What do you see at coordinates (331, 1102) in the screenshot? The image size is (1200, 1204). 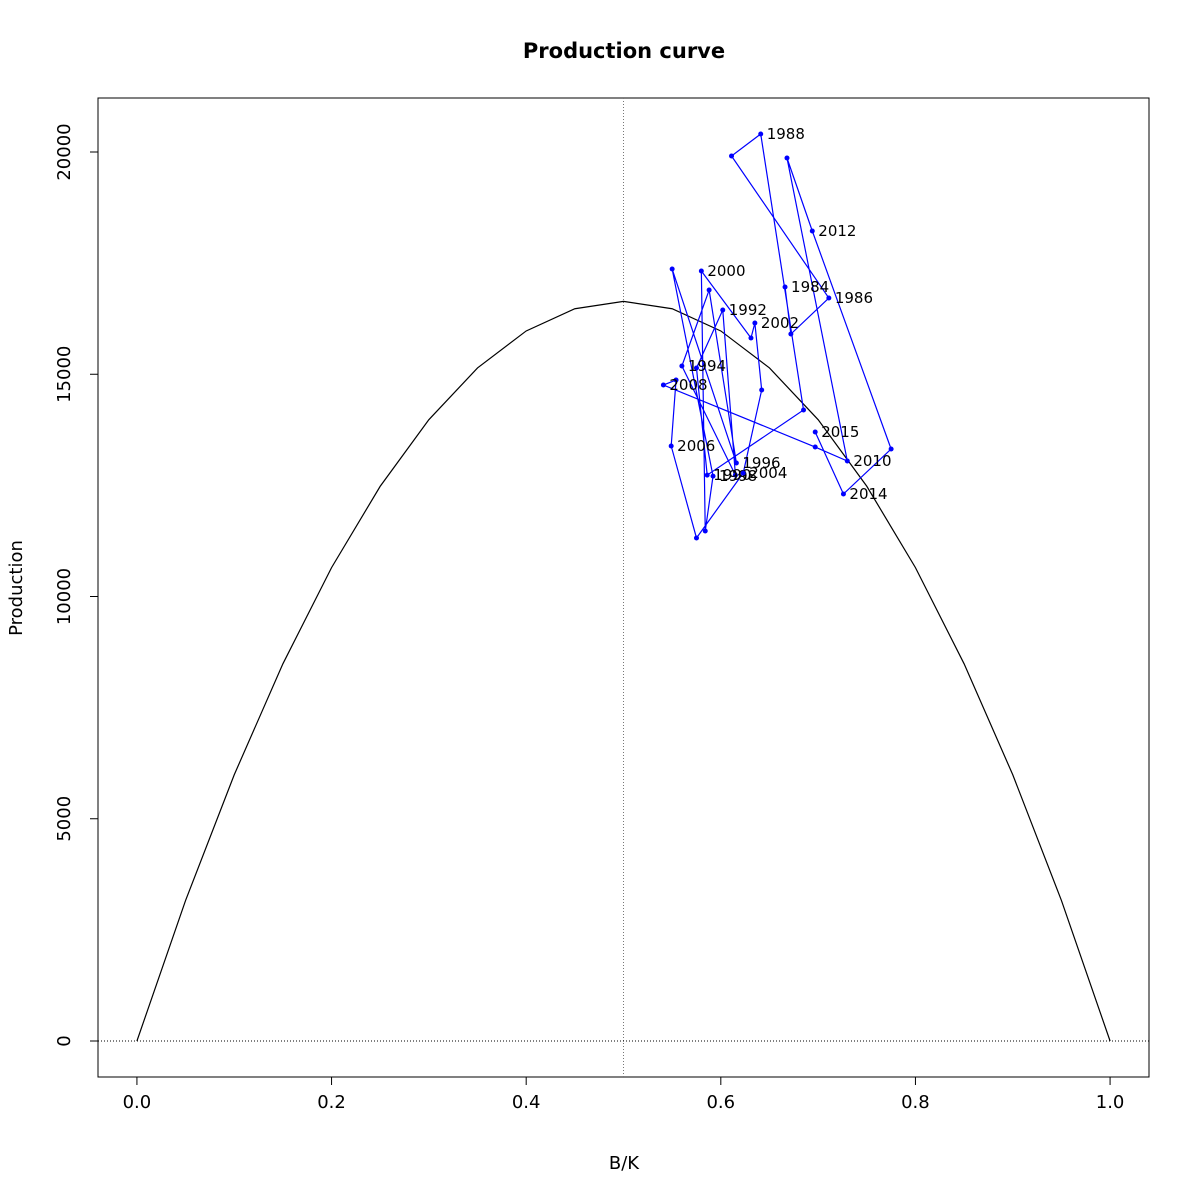 I see `x-tick-label: 0.2` at bounding box center [331, 1102].